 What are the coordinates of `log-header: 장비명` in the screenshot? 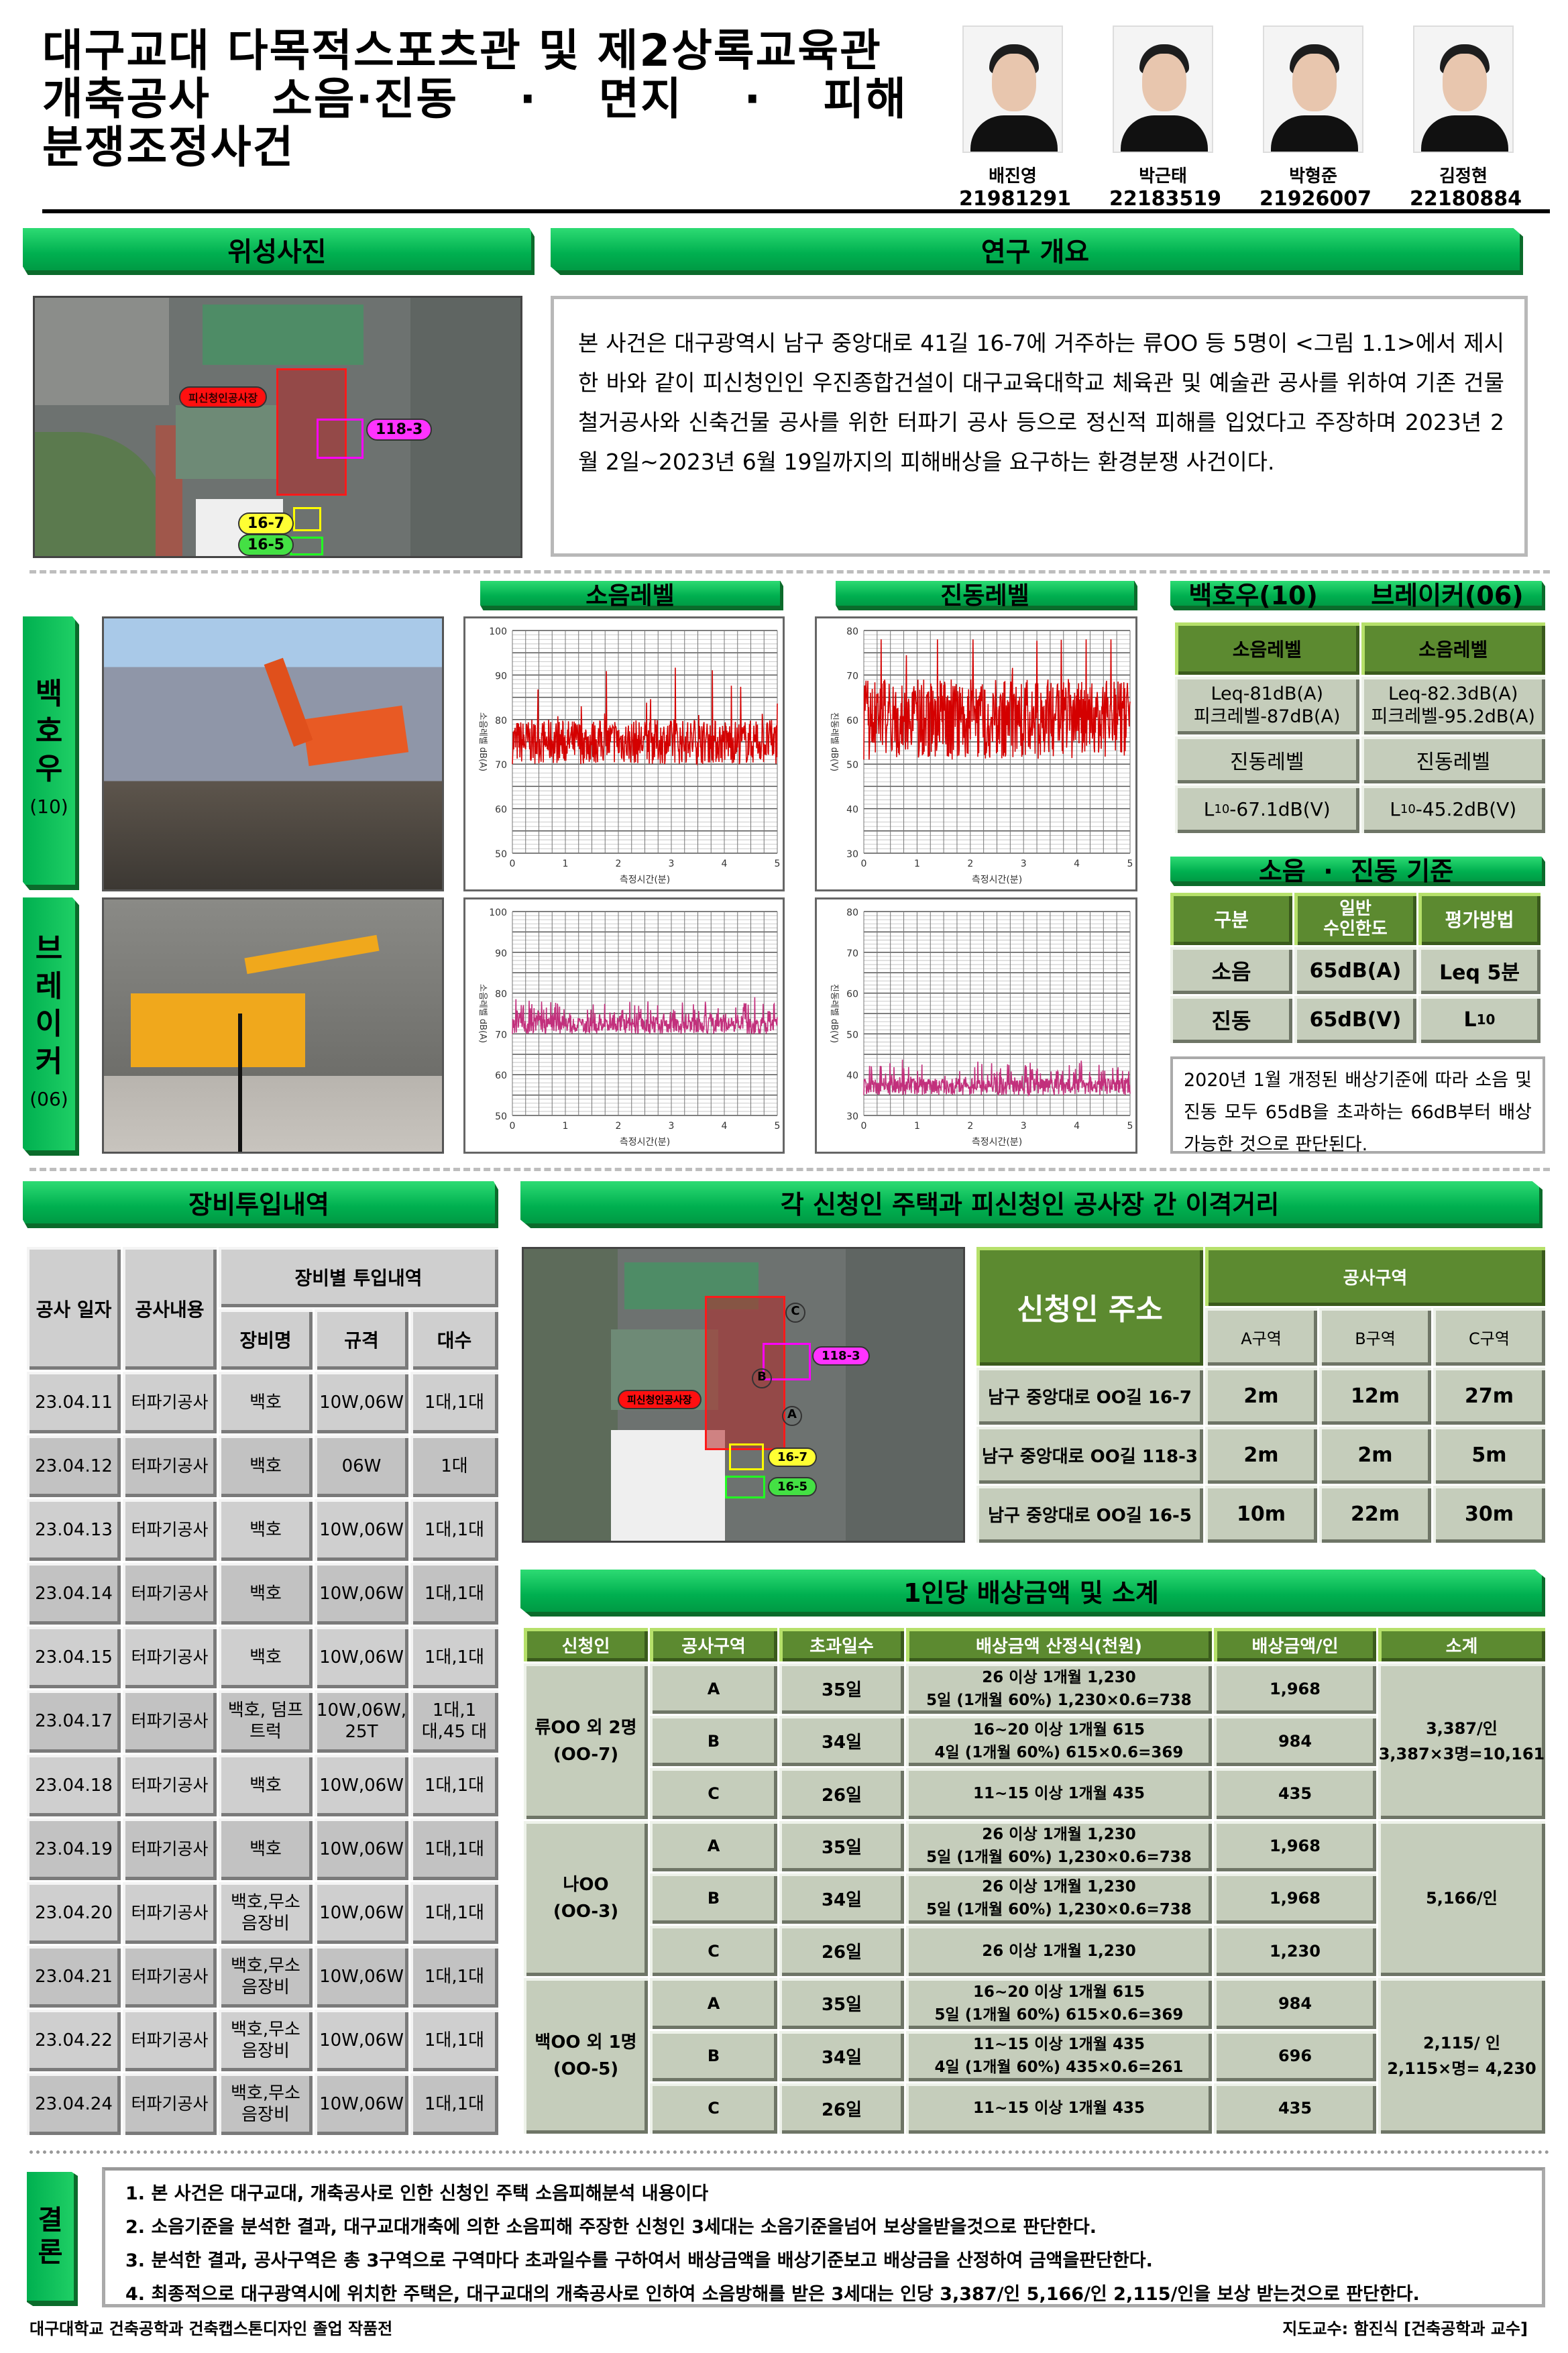 It's located at (266, 1339).